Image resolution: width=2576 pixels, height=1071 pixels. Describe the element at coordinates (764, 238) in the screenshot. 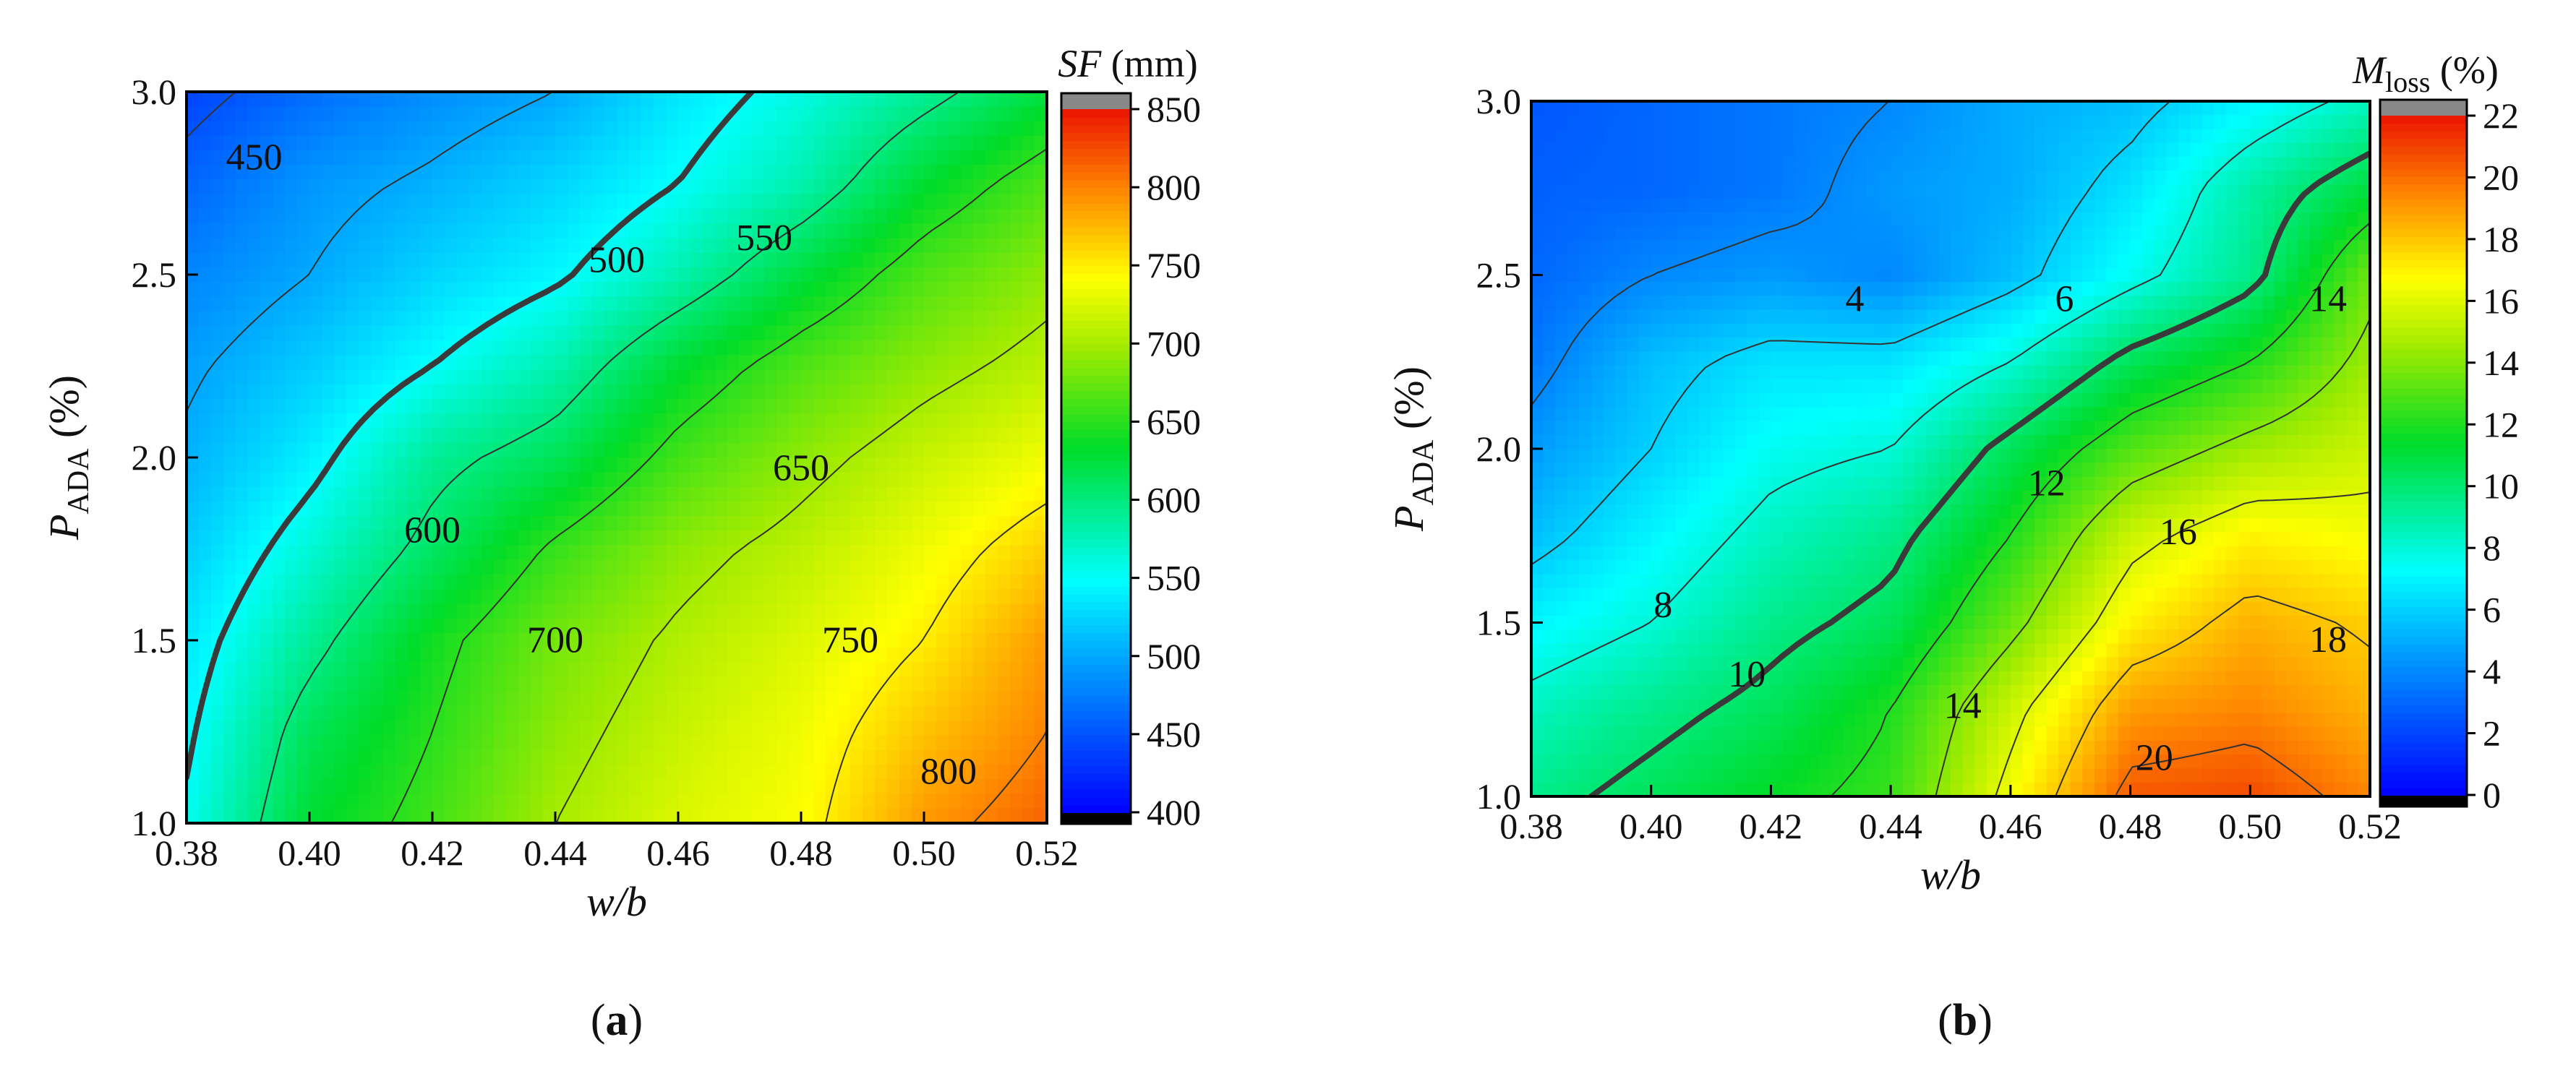

I see `contour-label: 550` at that location.